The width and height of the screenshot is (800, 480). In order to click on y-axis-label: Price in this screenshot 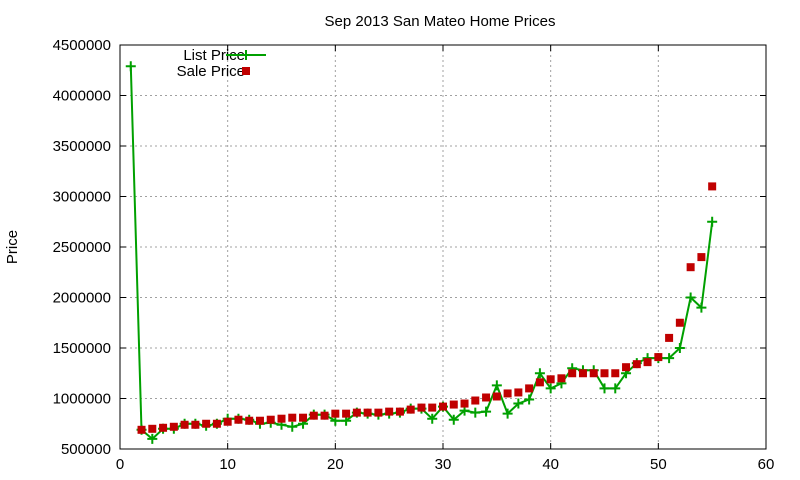, I will do `click(12, 247)`.